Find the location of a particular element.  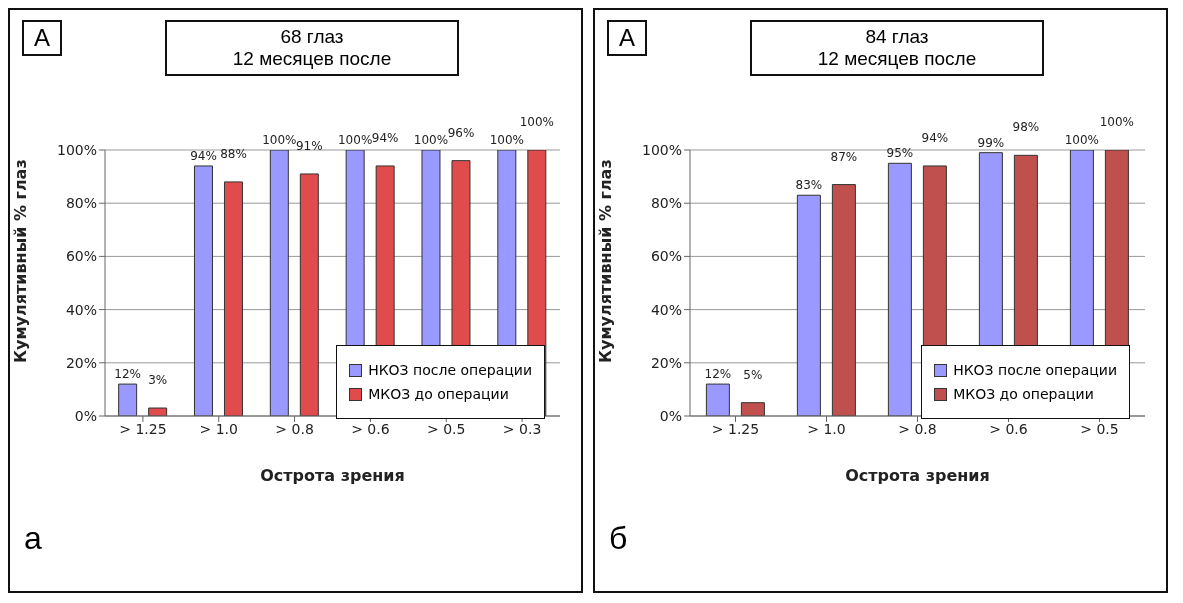

text: б is located at coordinates (618, 538).